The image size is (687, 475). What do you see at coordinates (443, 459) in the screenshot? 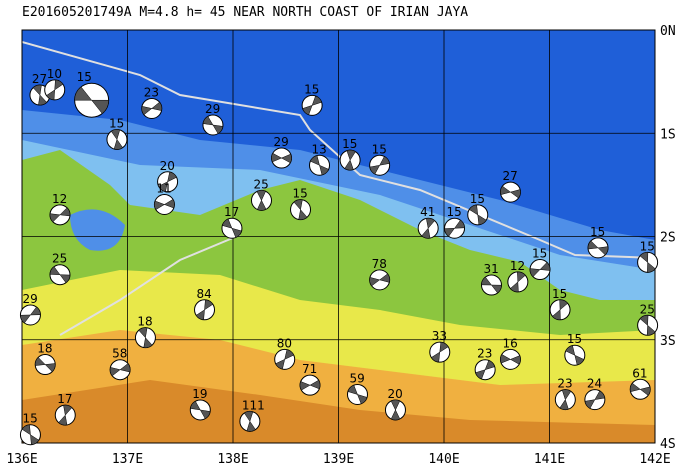
I see `x-tick-label: 140E` at bounding box center [443, 459].